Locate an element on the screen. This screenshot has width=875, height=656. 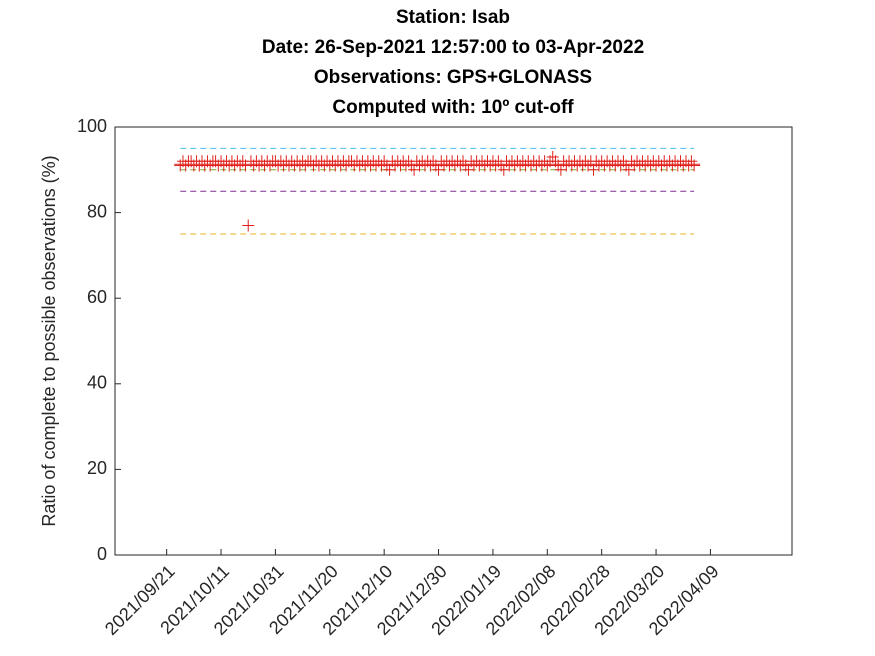
chart-title: Station: Isab is located at coordinates (453, 17).